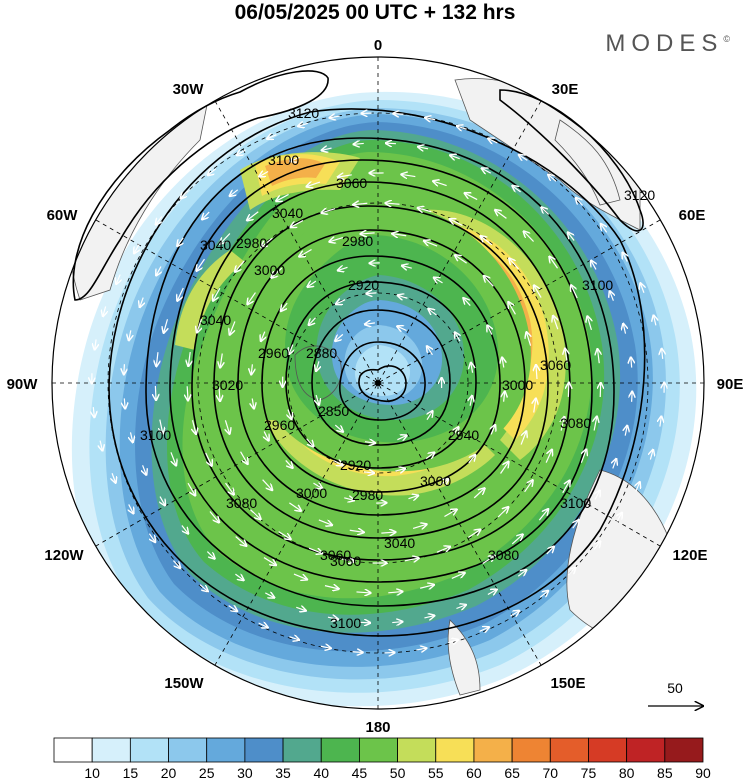 The height and width of the screenshot is (782, 750). I want to click on map-title: 06/05/2025 00 UTC + 132 hrs, so click(375, 12).